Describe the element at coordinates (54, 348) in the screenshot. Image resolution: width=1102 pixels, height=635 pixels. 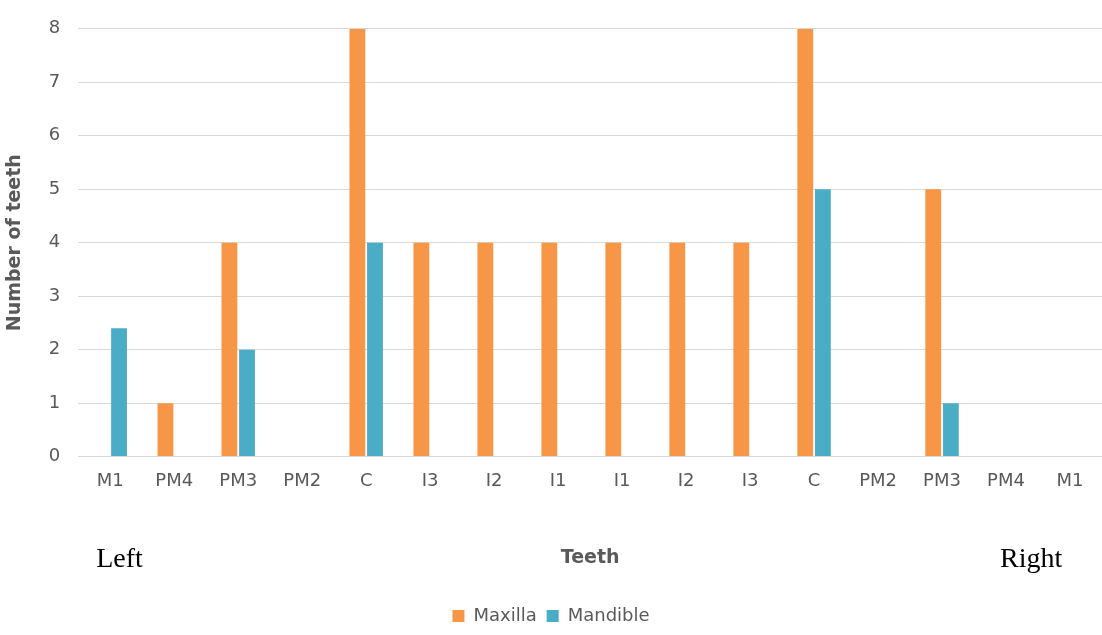
I see `y-tick-label: 2` at that location.